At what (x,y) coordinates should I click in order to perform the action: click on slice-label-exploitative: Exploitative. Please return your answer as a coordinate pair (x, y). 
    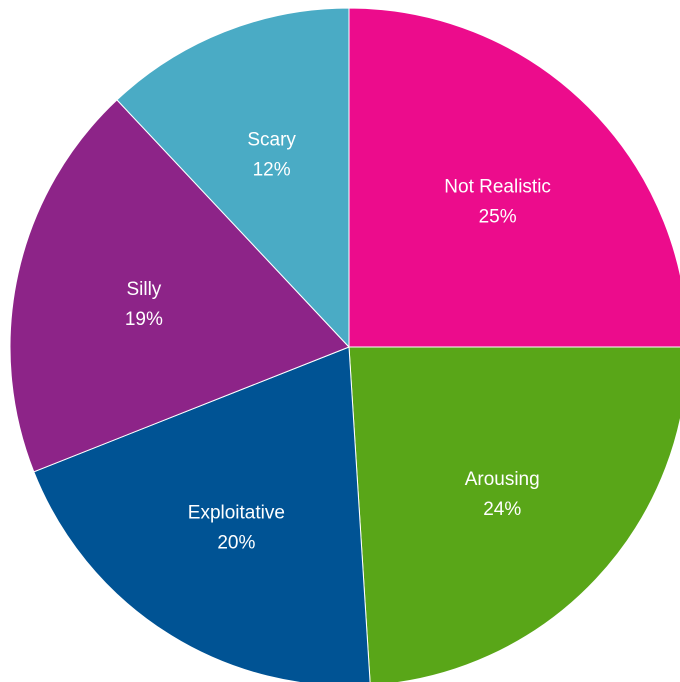
    Looking at the image, I should click on (236, 512).